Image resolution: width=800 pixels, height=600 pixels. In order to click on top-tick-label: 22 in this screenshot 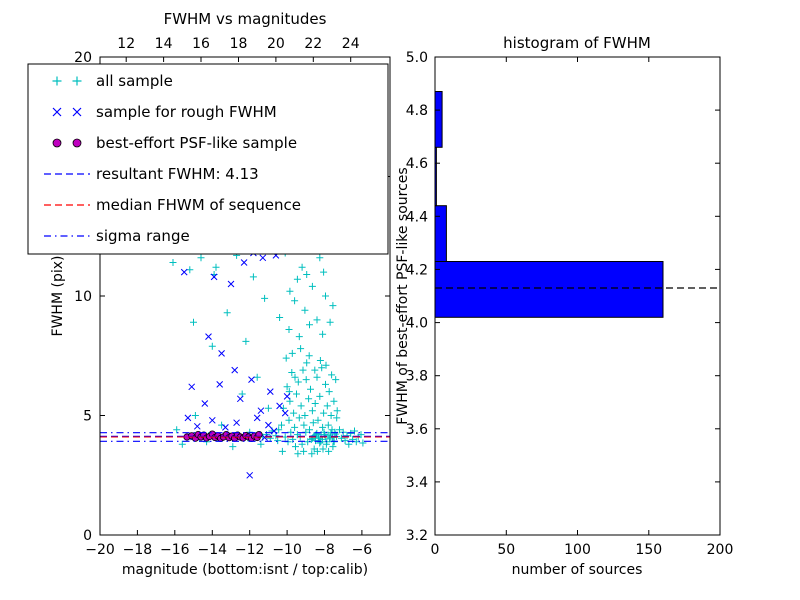, I will do `click(313, 44)`.